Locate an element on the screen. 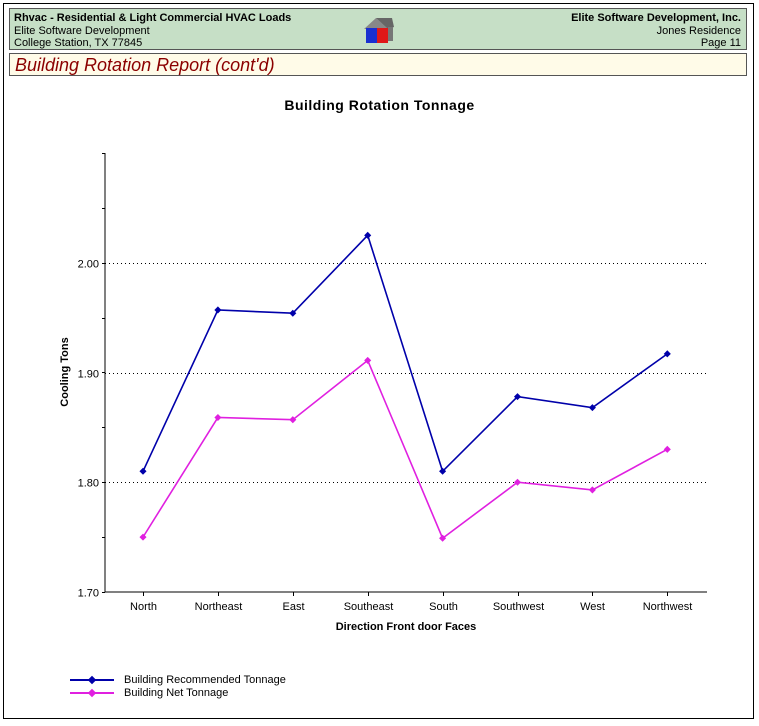  company-address: College Station, TX 77845 is located at coordinates (78, 43).